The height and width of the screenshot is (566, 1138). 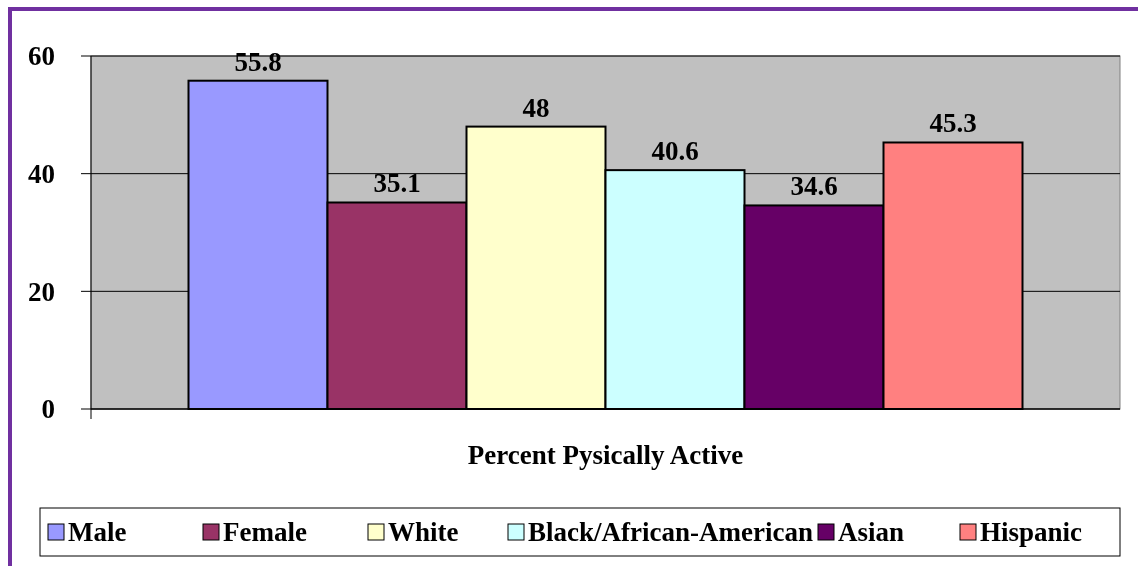 What do you see at coordinates (670, 532) in the screenshot?
I see `legend-label: Black/African-American` at bounding box center [670, 532].